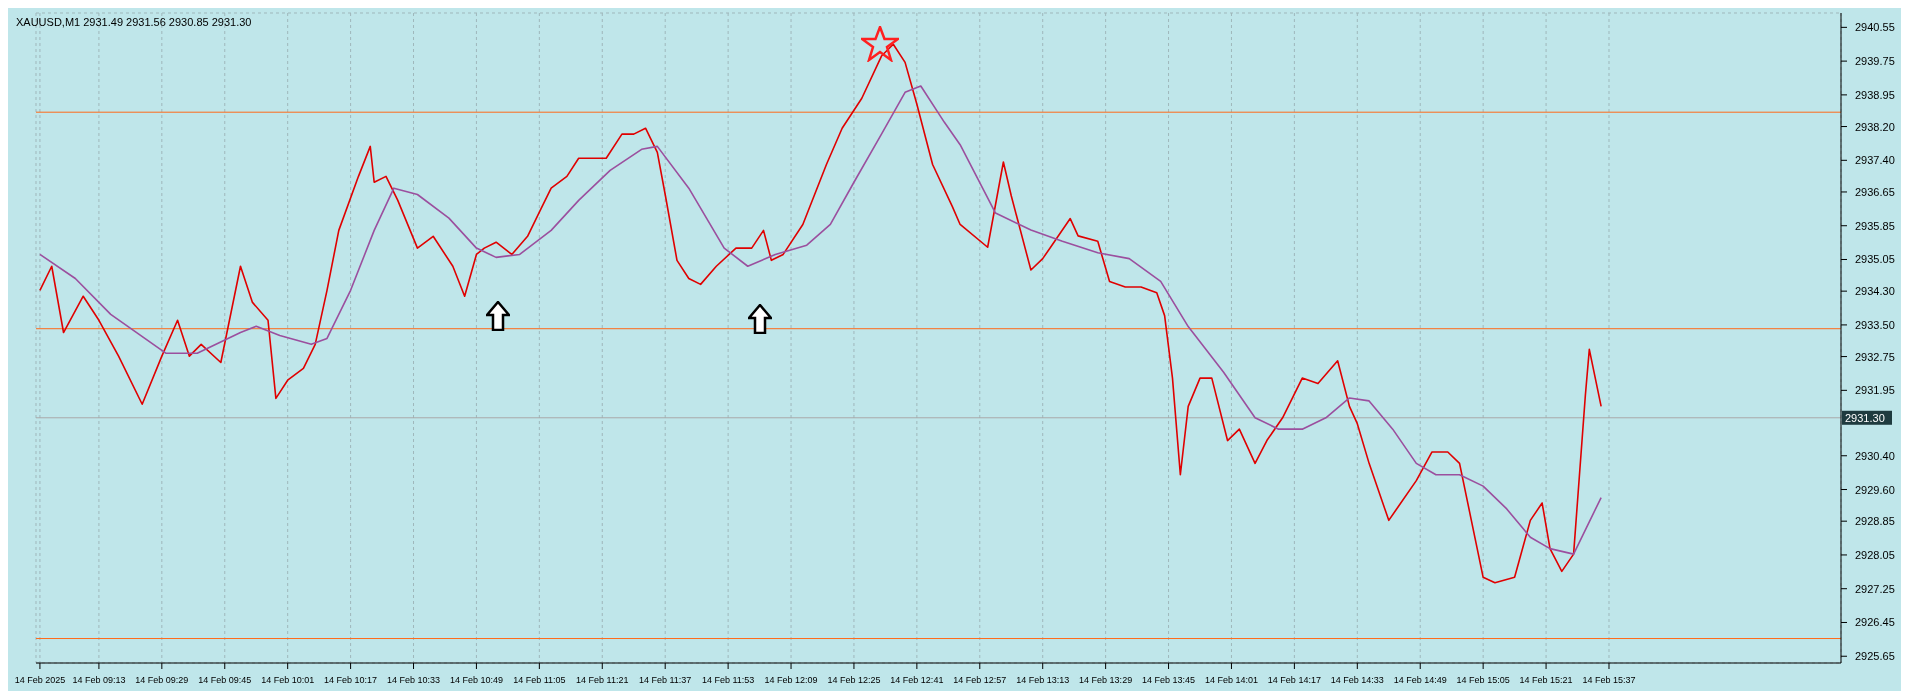 Image resolution: width=1909 pixels, height=699 pixels. I want to click on x-tick-label: 14 Feb 14:49, so click(1420, 680).